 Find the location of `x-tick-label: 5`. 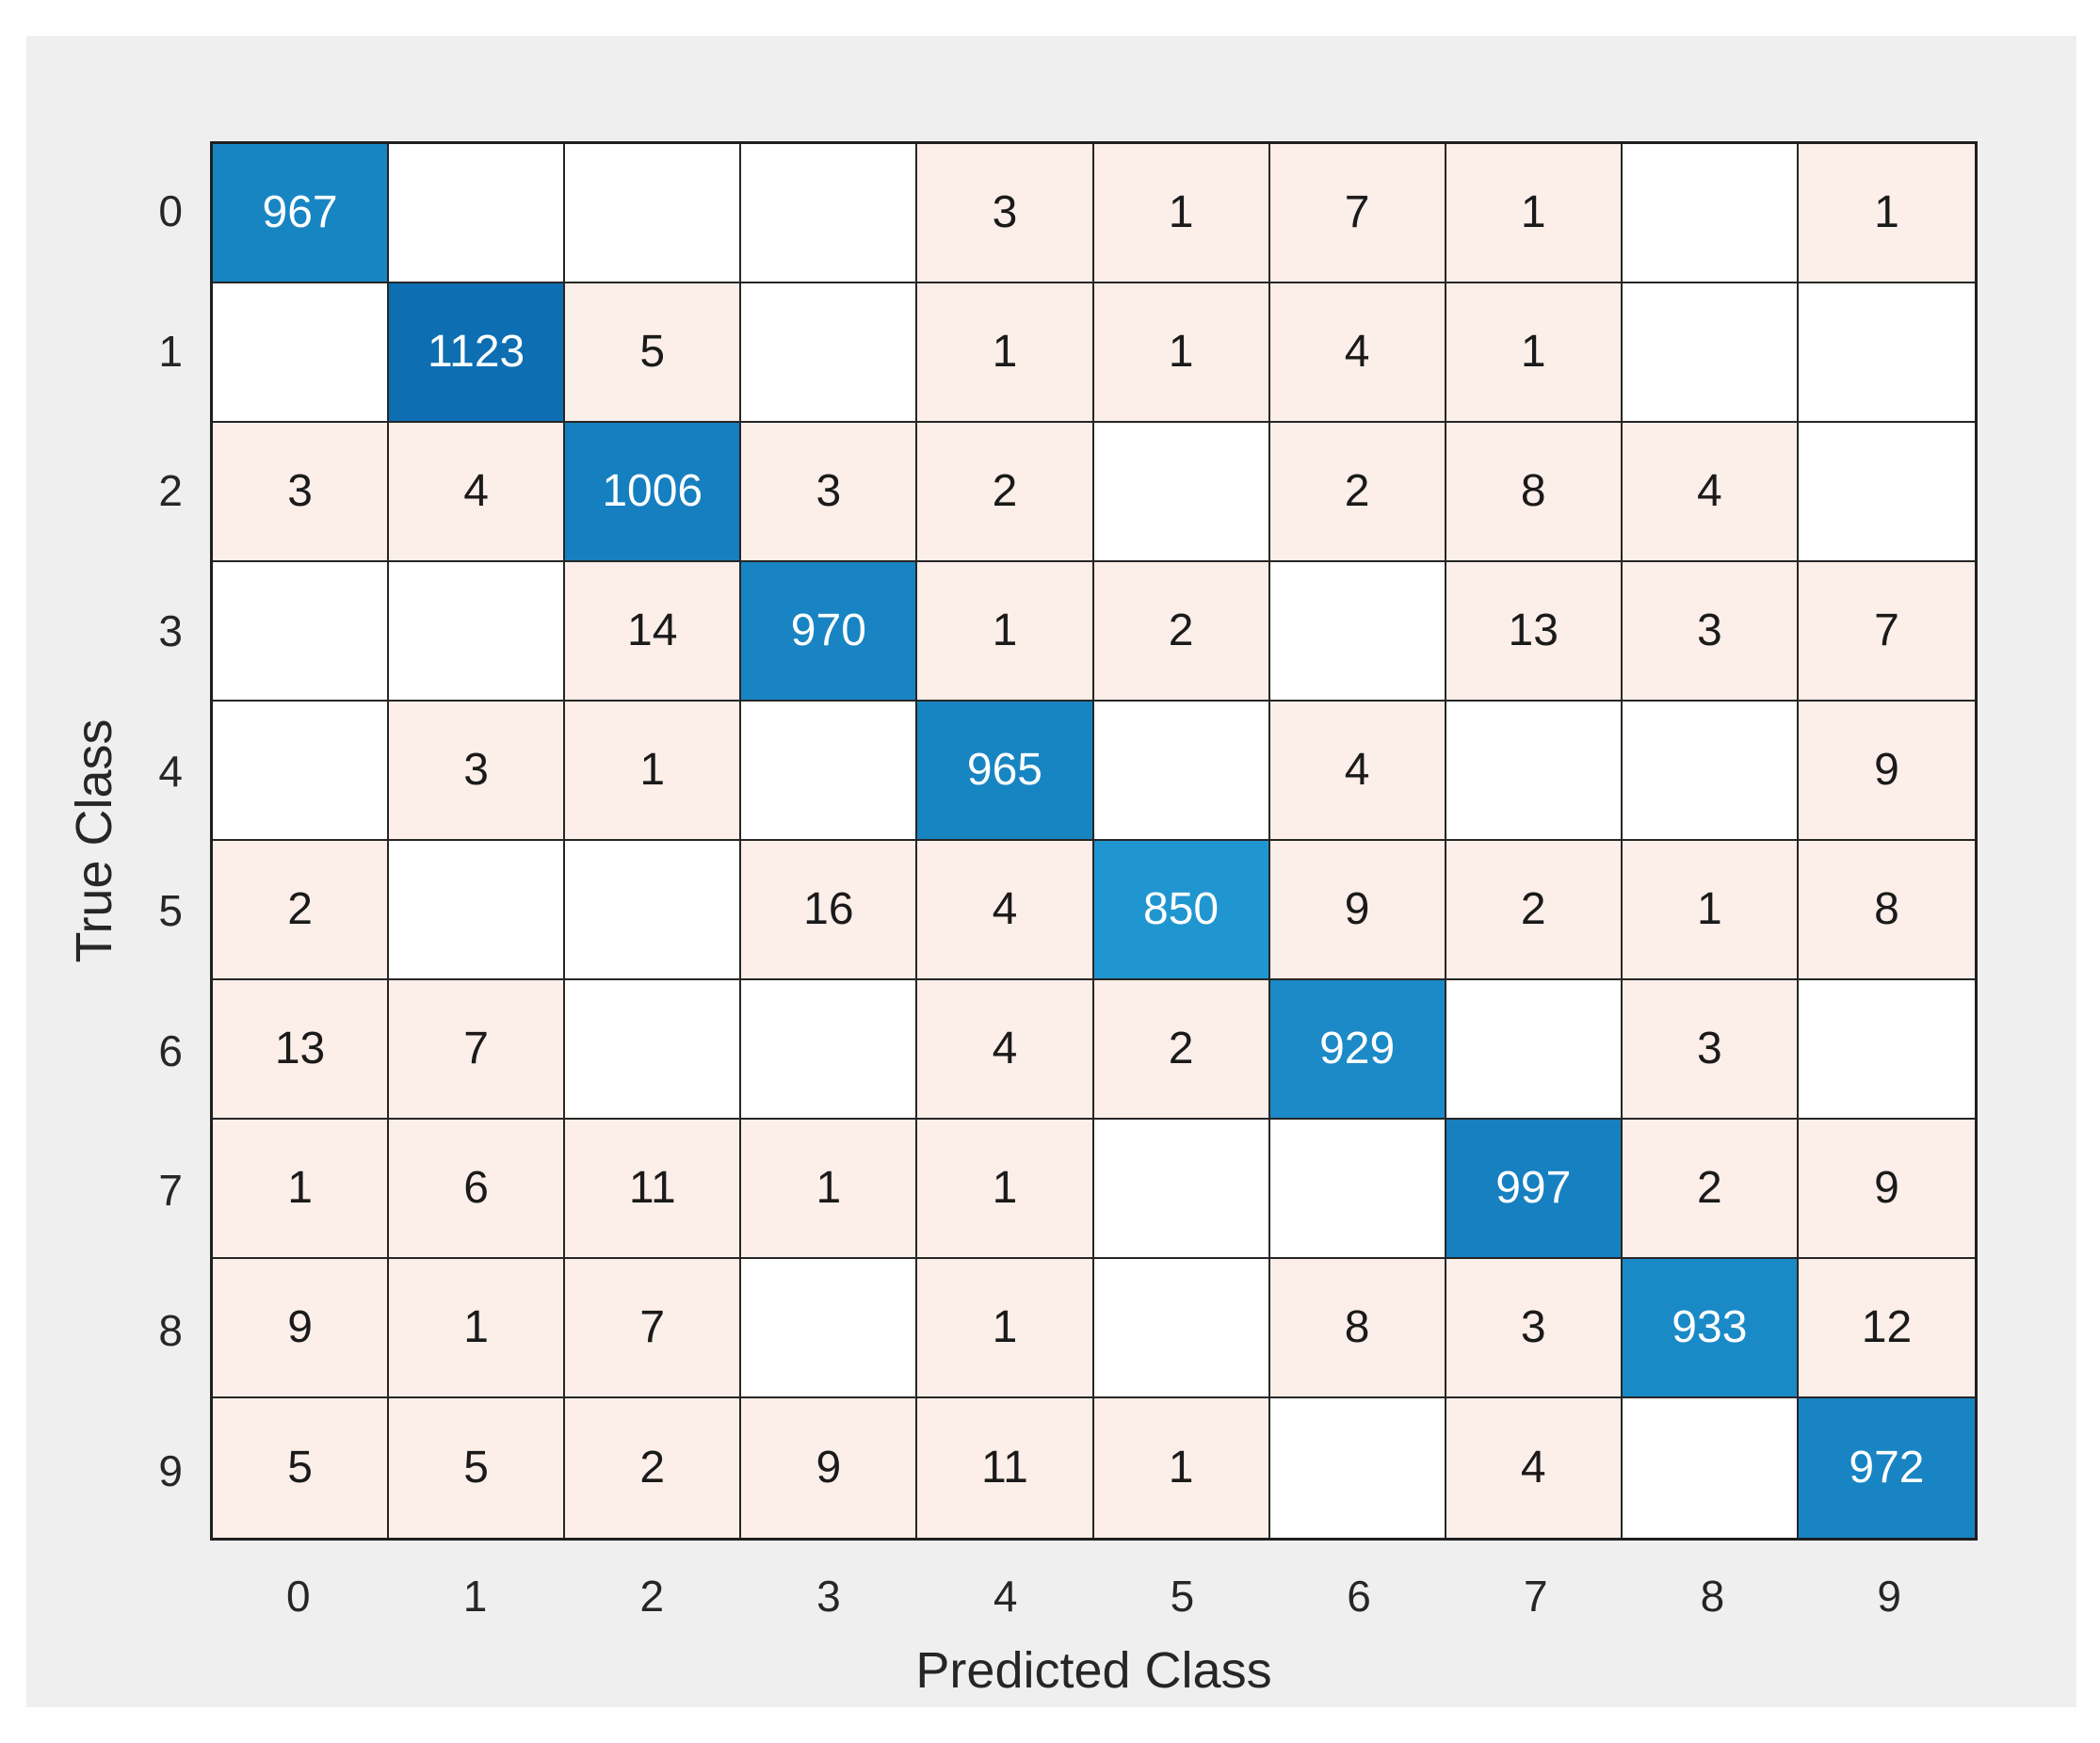

x-tick-label: 5 is located at coordinates (1182, 1596).